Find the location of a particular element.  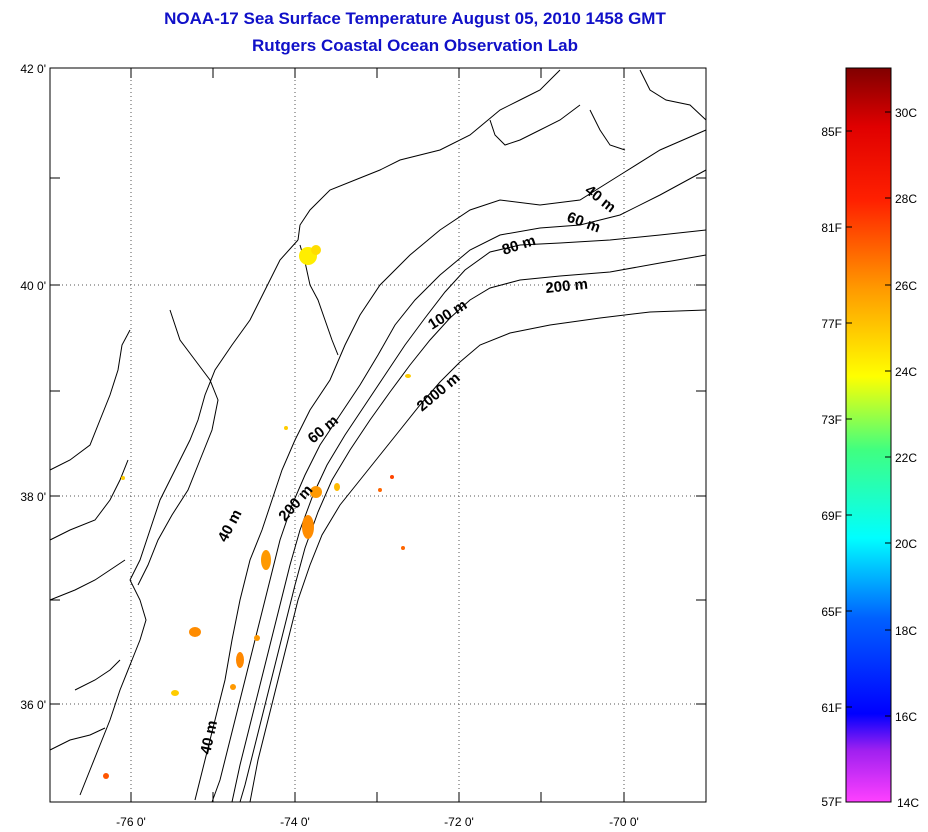

colorbar-c-label: 20C is located at coordinates (906, 544).